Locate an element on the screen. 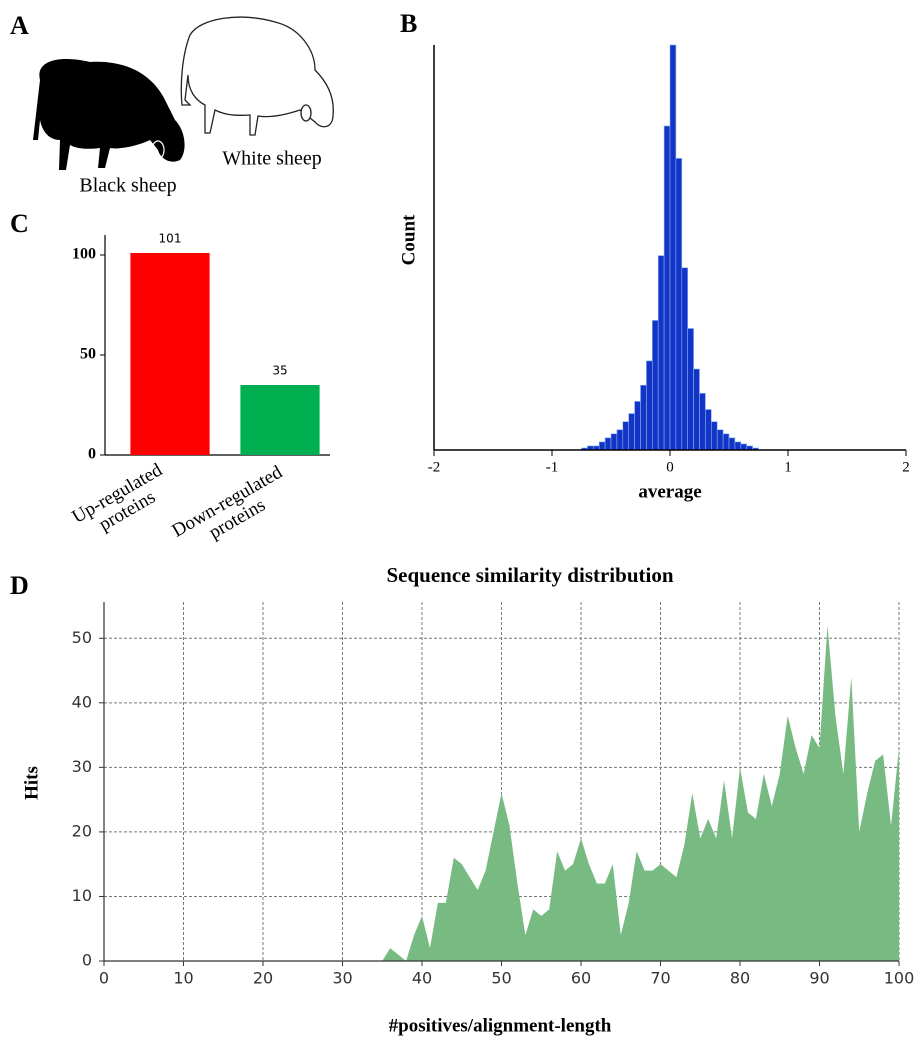 The width and height of the screenshot is (920, 1037). x-tick-label: 2 is located at coordinates (906, 467).